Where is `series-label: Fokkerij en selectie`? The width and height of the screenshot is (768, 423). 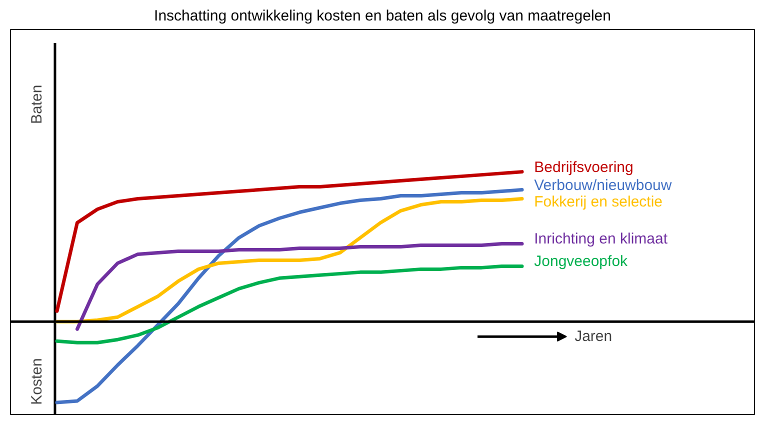 series-label: Fokkerij en selectie is located at coordinates (598, 201).